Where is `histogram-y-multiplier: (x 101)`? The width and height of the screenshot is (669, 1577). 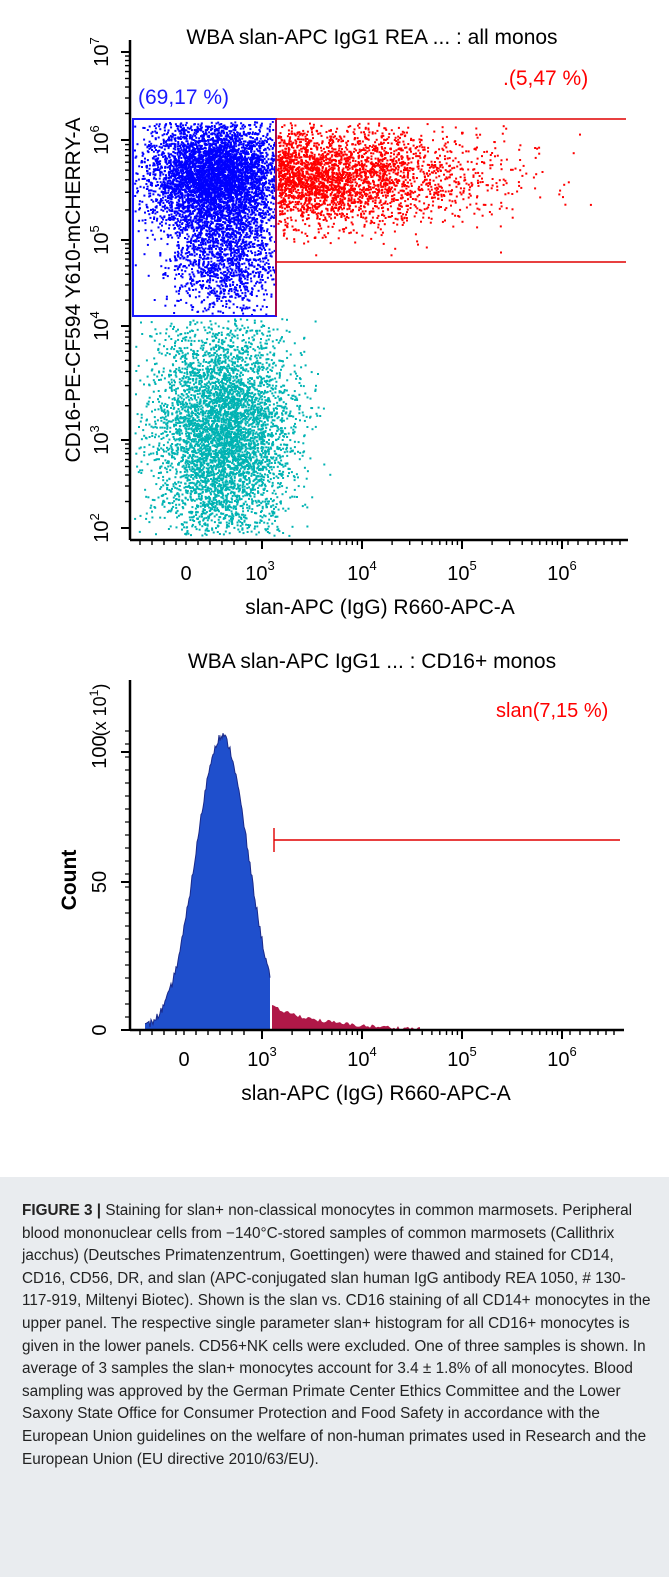
histogram-y-multiplier: (x 101) is located at coordinates (98, 710).